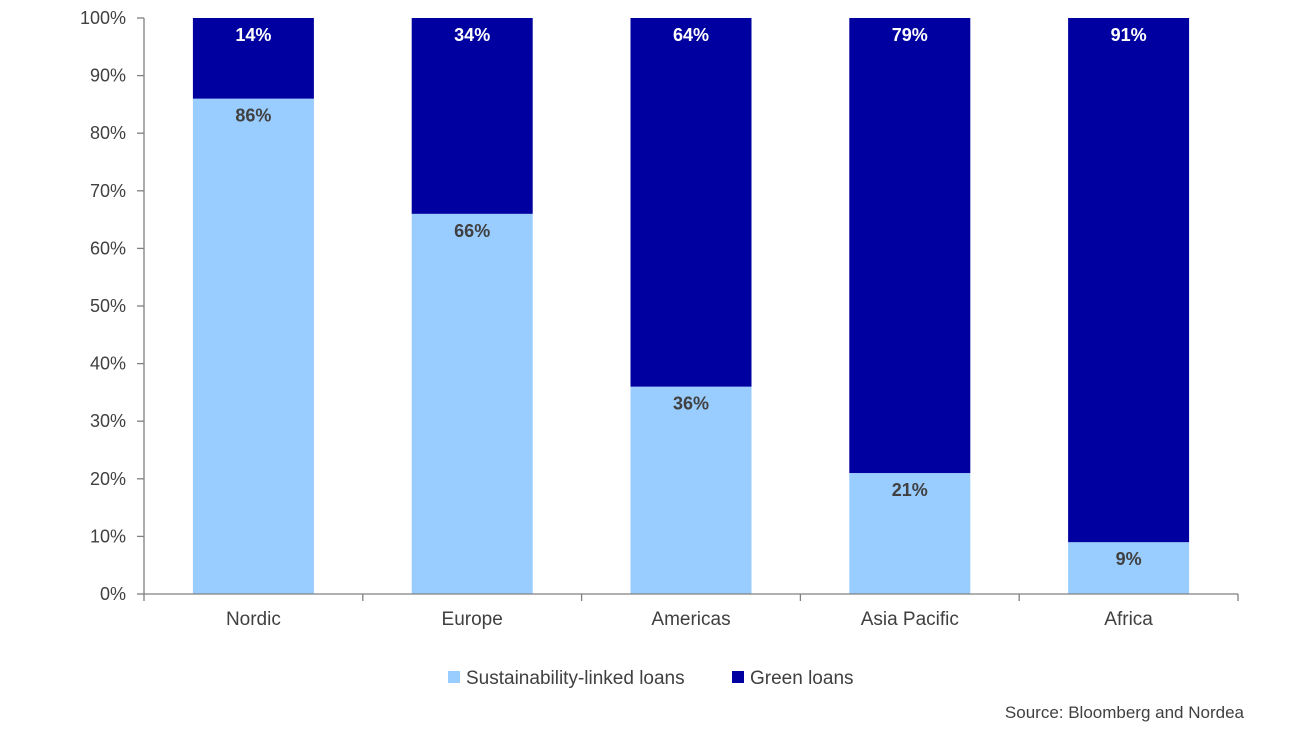  I want to click on x-tick-label: Americas, so click(690, 619).